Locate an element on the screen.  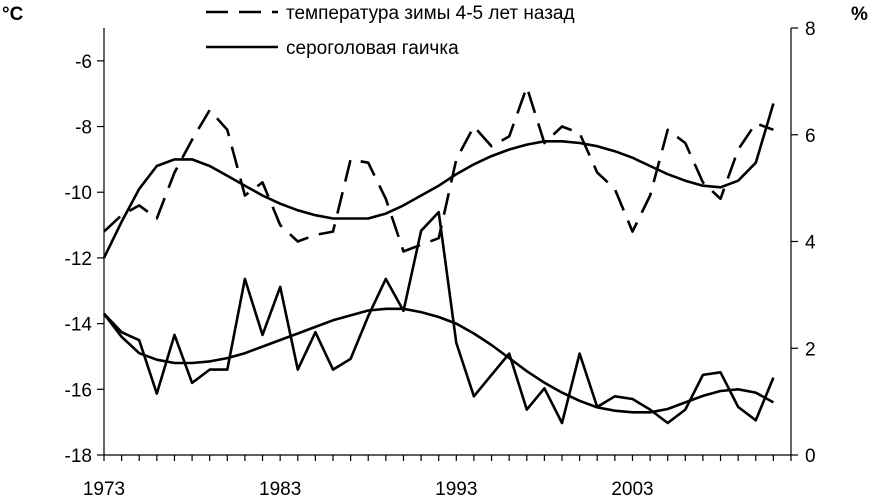
left-tick-label: -10 is located at coordinates (78, 193).